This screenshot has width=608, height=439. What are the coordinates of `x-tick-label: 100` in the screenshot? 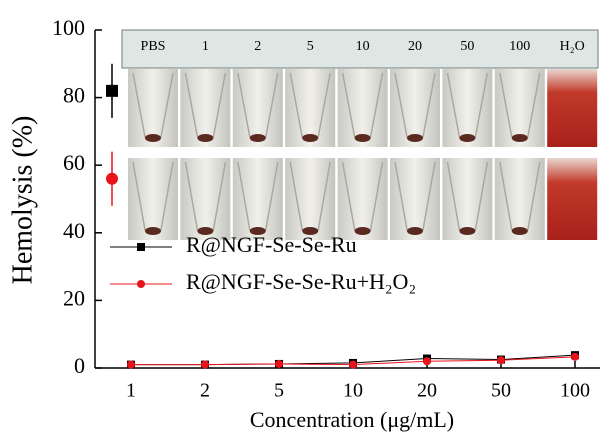 It's located at (575, 391).